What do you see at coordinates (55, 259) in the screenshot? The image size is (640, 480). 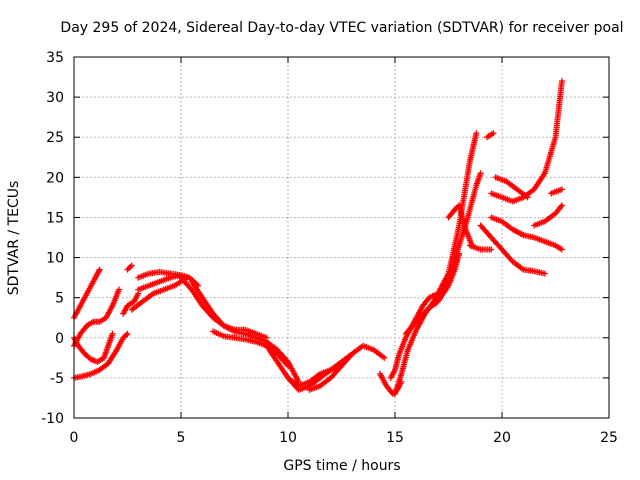 I see `y-tick-label: 10` at bounding box center [55, 259].